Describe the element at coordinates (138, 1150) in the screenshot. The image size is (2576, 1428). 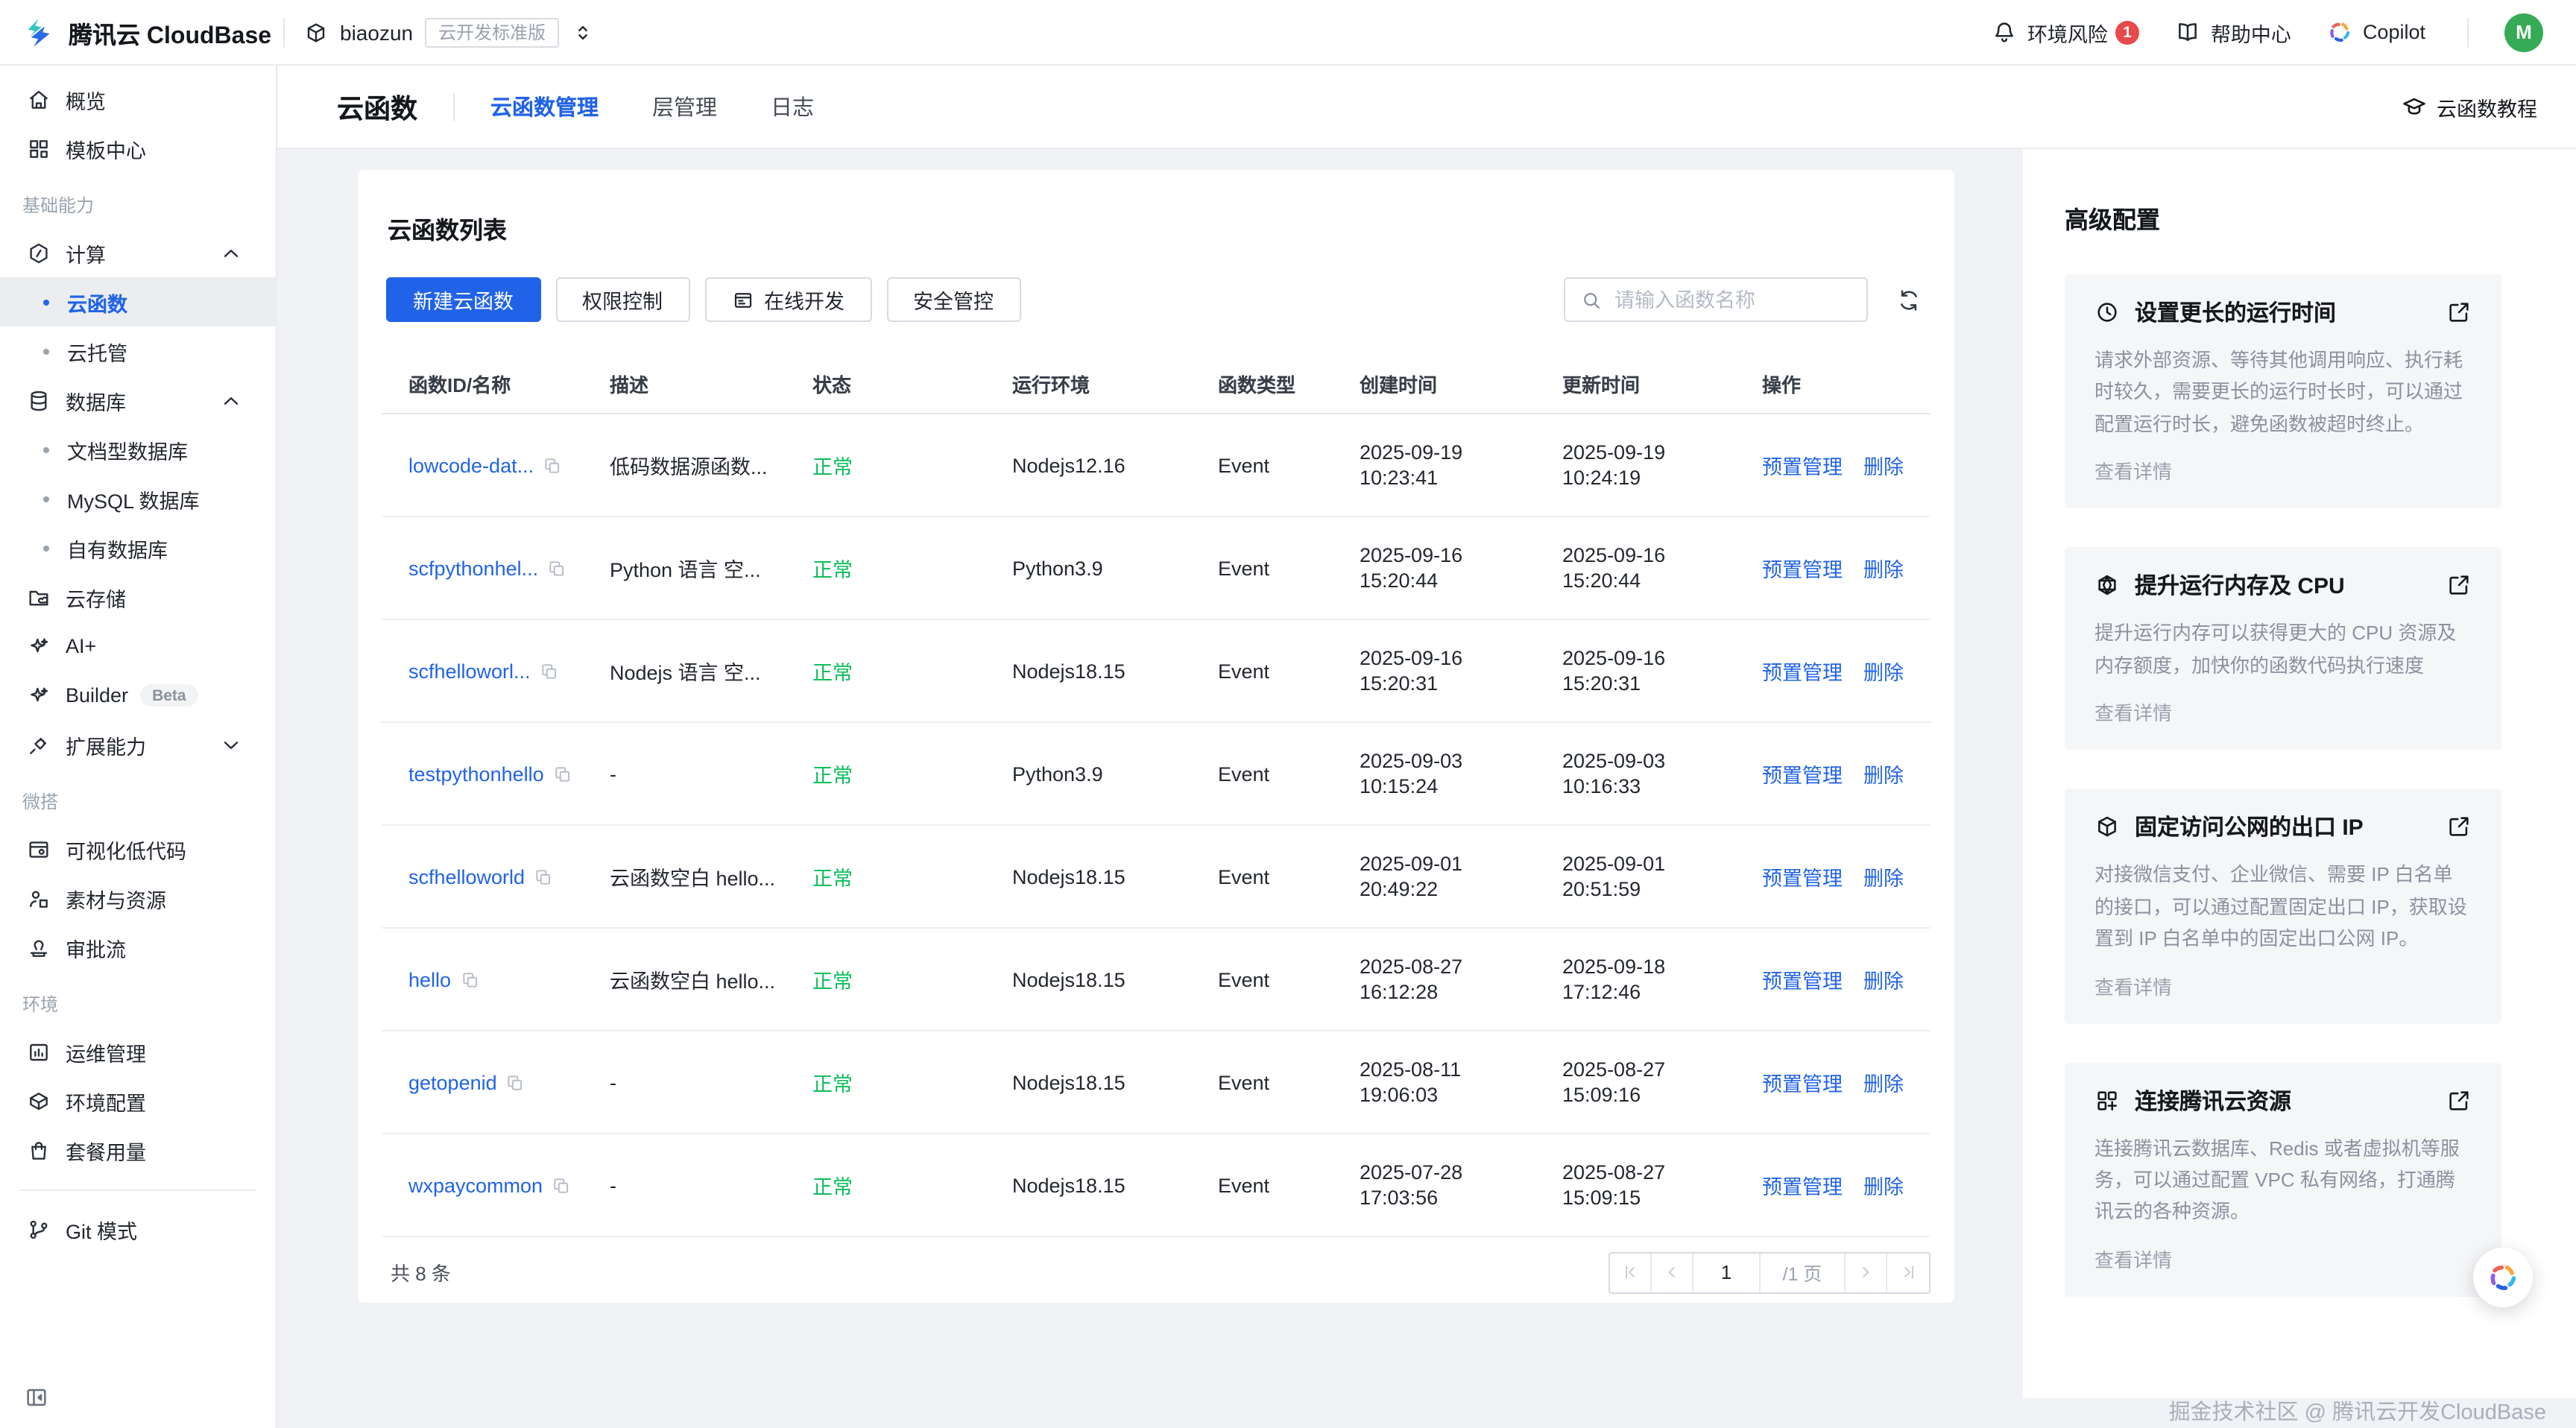
I see `sidebar-item: 套餐用量` at that location.